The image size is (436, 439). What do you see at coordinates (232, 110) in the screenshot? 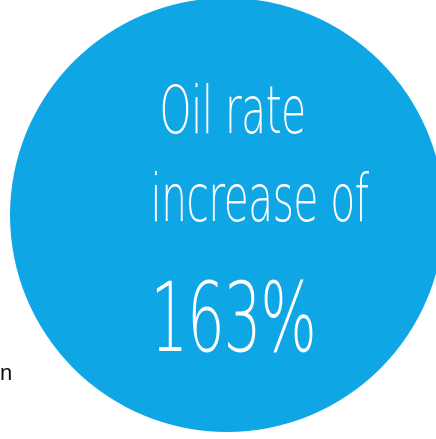
I see `stat-label-line-1: Oil rate` at bounding box center [232, 110].